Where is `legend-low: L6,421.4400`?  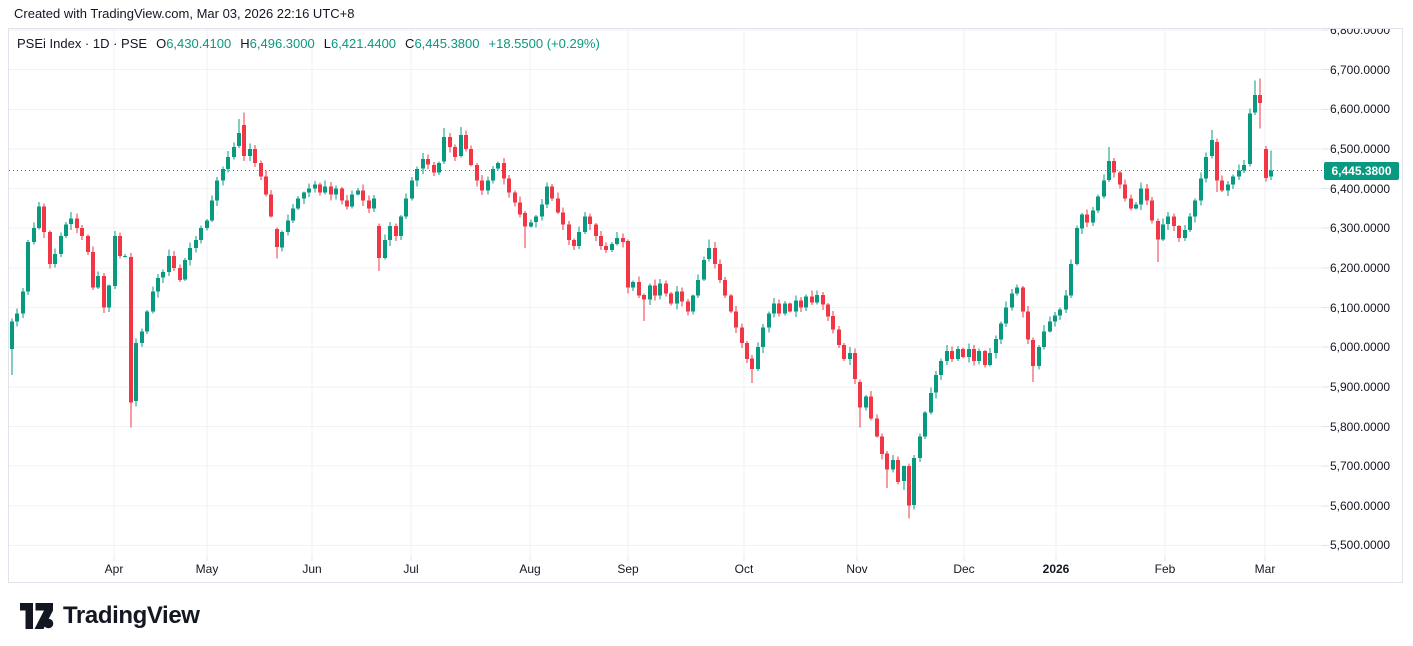
legend-low: L6,421.4400 is located at coordinates (360, 43).